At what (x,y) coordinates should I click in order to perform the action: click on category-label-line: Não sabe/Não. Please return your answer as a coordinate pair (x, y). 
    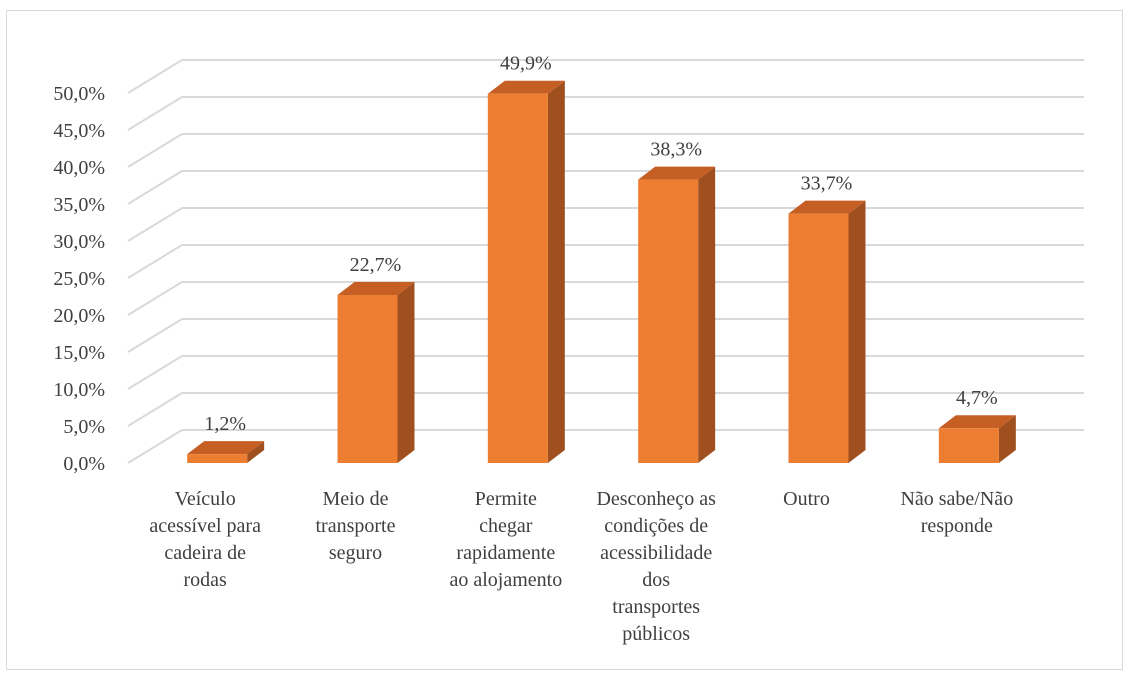
    Looking at the image, I should click on (956, 499).